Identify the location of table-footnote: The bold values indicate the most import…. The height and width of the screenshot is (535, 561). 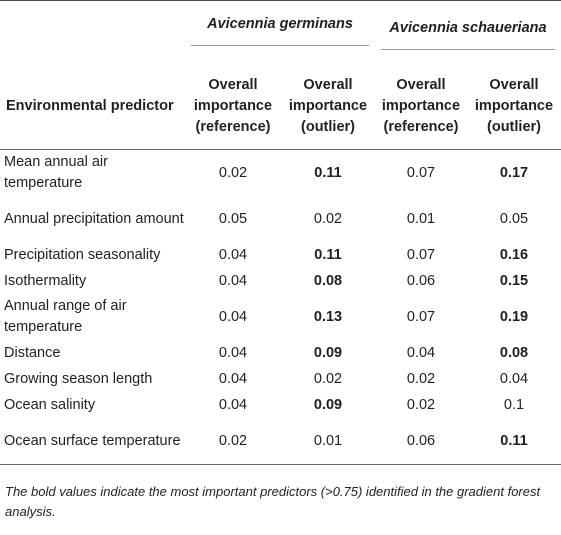
(273, 501).